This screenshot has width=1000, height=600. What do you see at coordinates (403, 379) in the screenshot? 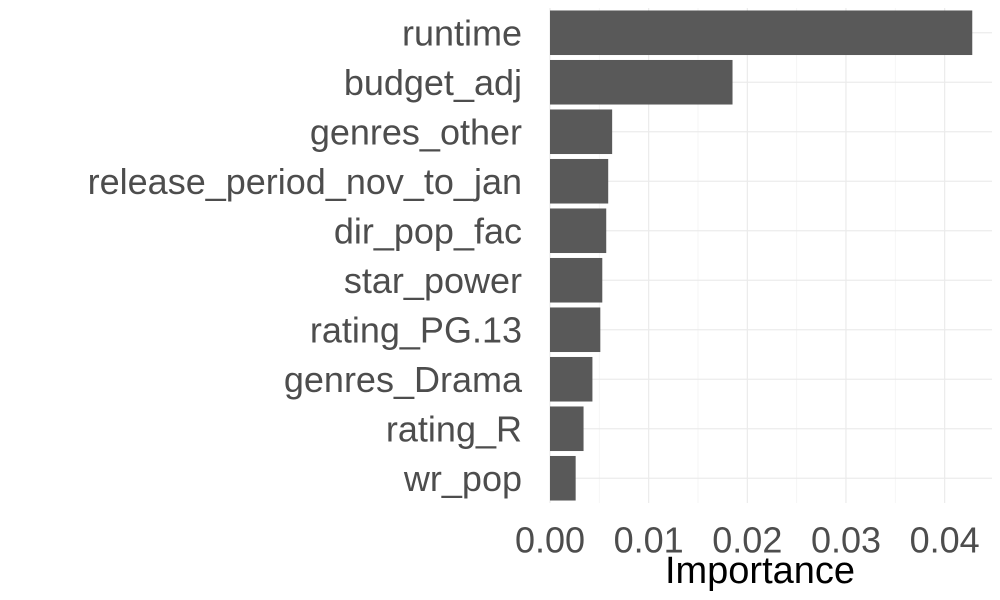
I see `category-label: genres_Drama` at bounding box center [403, 379].